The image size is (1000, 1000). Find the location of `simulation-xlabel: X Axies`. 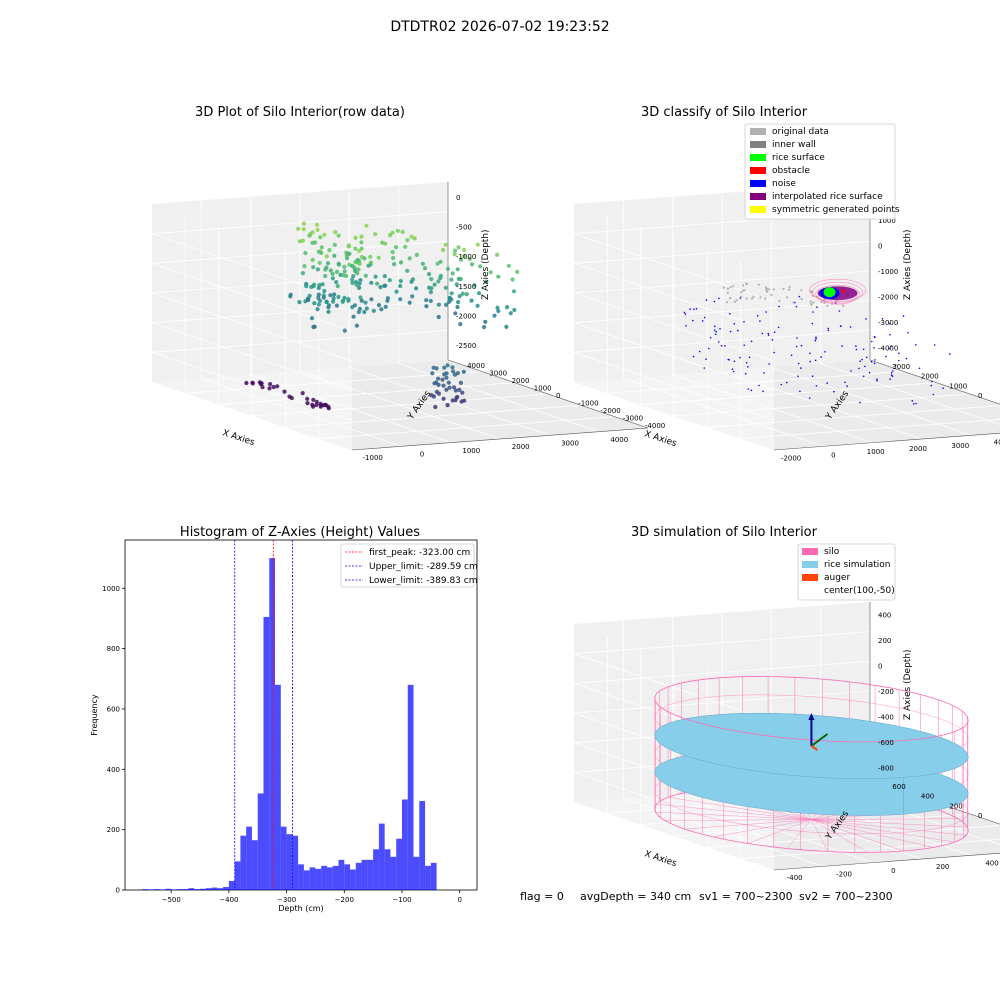

simulation-xlabel: X Axies is located at coordinates (660, 859).